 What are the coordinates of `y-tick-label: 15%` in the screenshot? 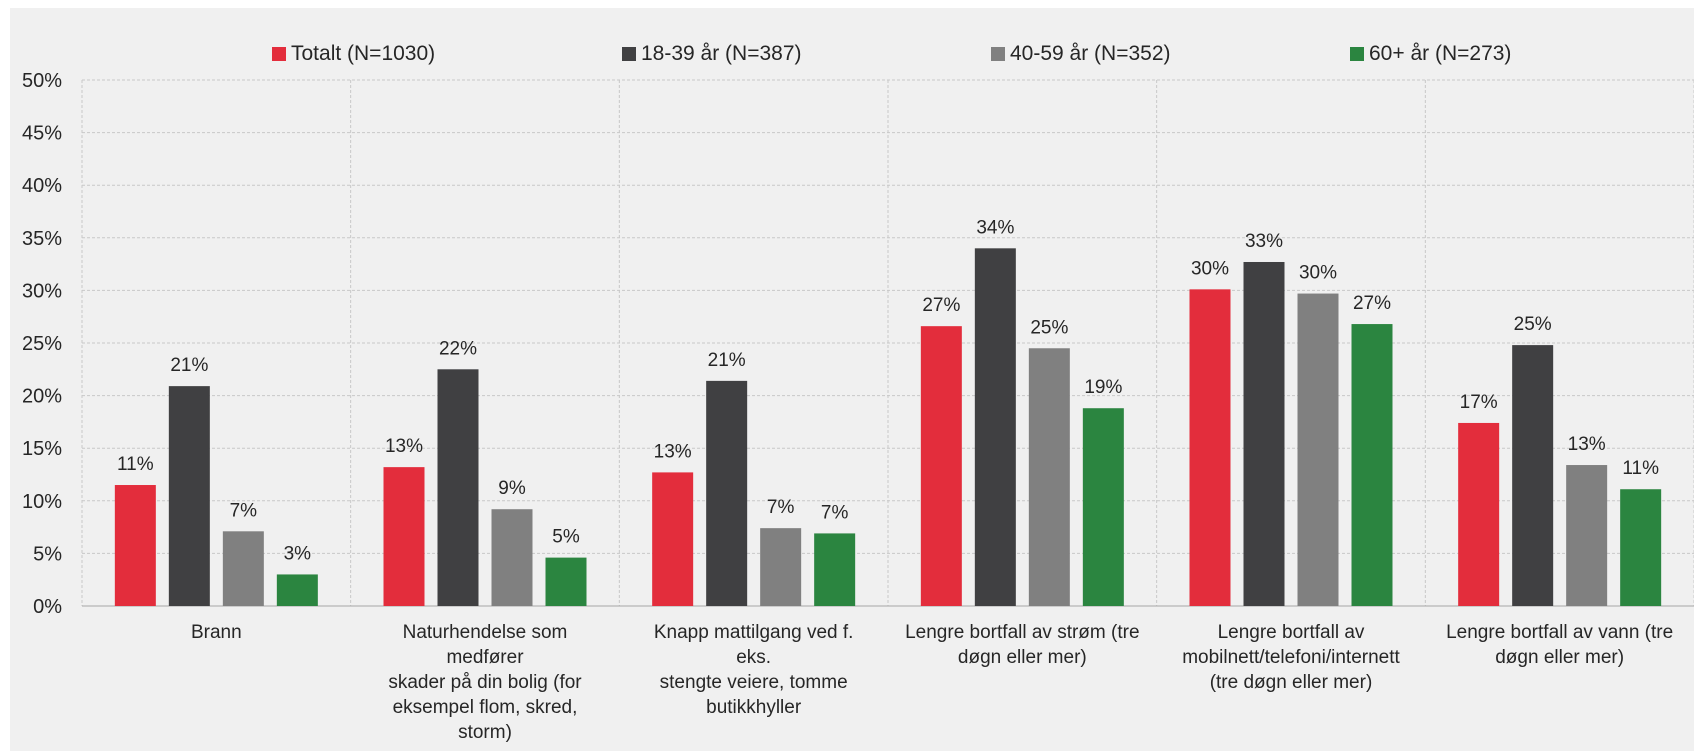 It's located at (42, 449).